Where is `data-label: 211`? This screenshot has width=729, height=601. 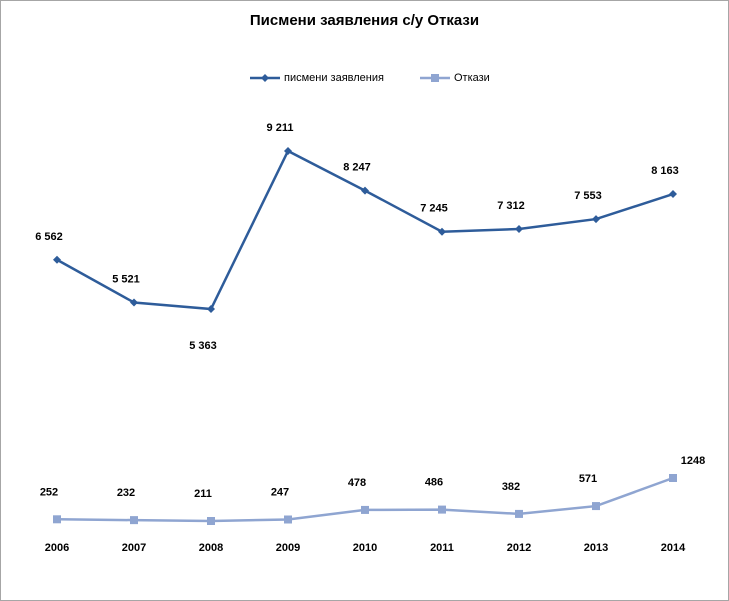 data-label: 211 is located at coordinates (203, 494).